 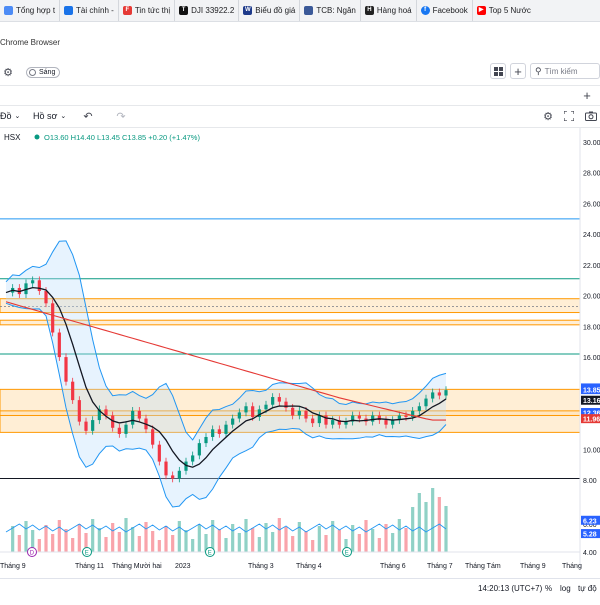 I want to click on camera-icon, so click(x=591, y=116).